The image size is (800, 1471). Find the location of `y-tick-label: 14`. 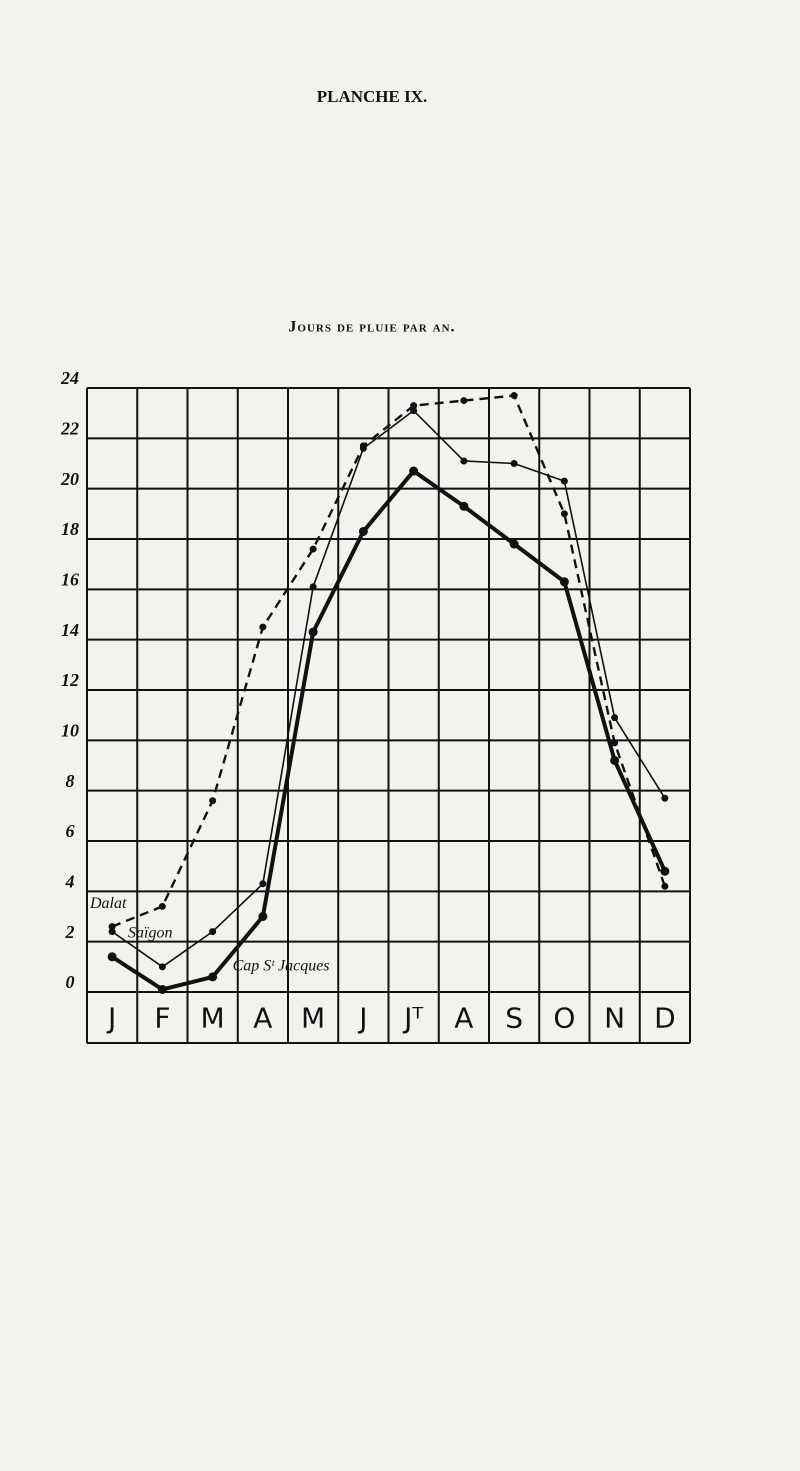

y-tick-label: 14 is located at coordinates (70, 630).